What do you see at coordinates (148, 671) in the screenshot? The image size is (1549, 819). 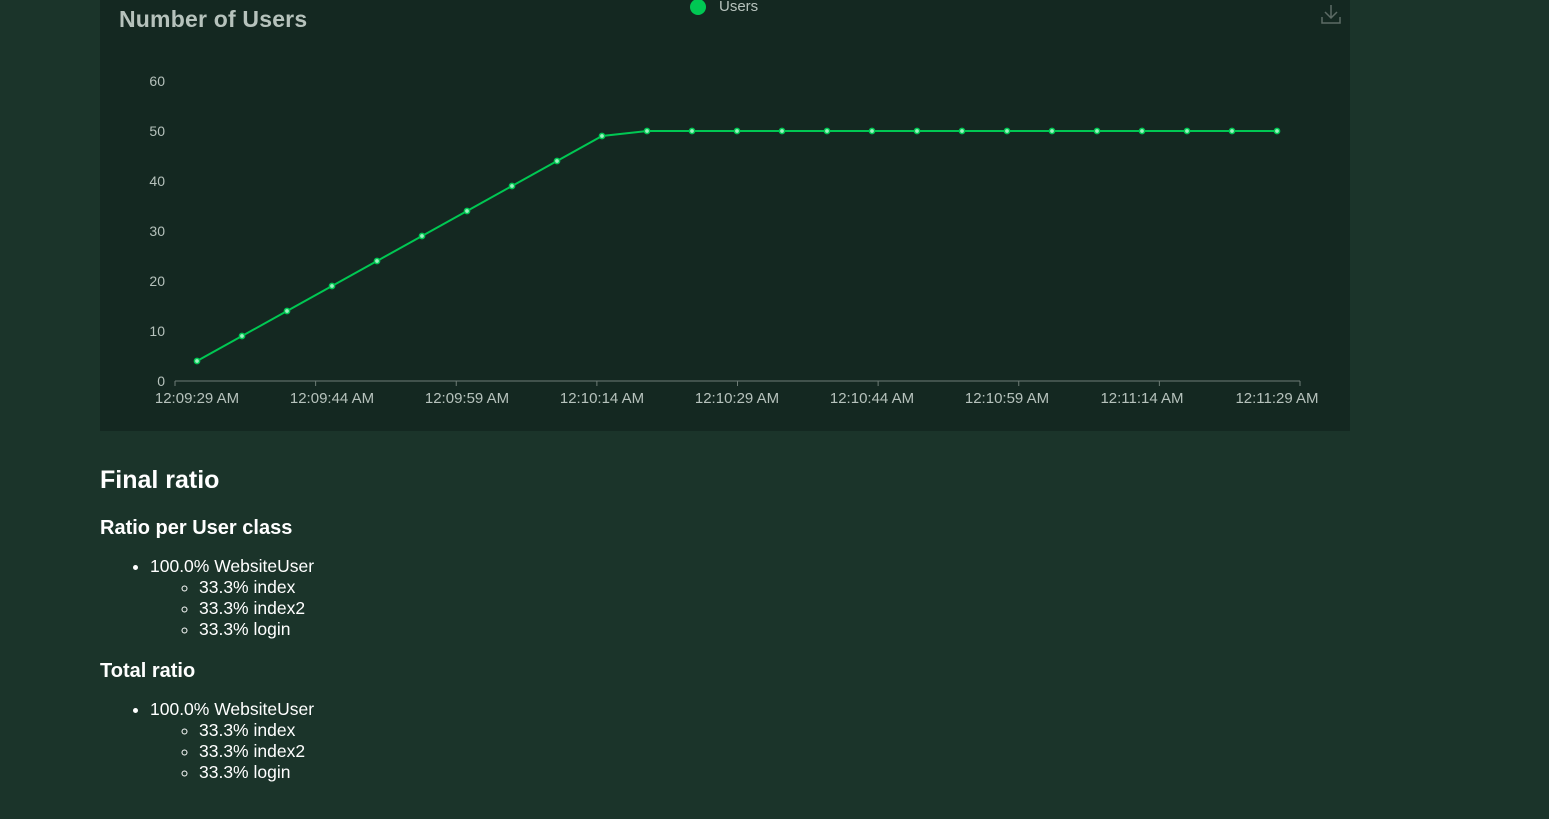 I see `total-ratio-heading: Total ratio` at bounding box center [148, 671].